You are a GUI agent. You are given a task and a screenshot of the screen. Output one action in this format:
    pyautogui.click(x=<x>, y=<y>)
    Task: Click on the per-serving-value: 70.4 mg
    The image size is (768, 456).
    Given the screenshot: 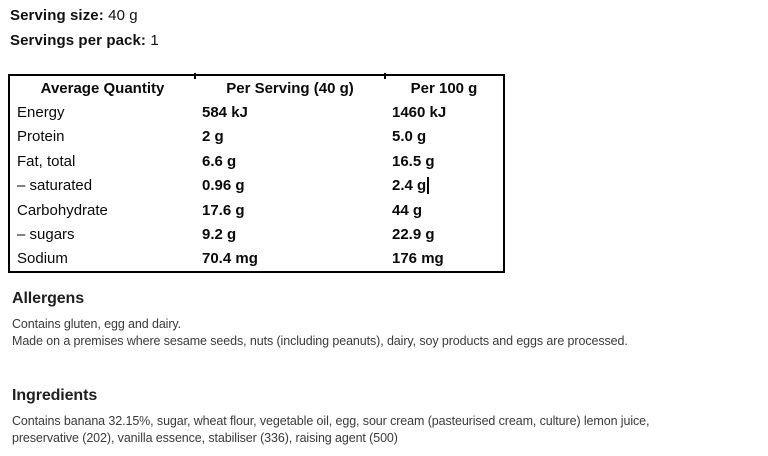 What is the action you would take?
    pyautogui.click(x=230, y=259)
    